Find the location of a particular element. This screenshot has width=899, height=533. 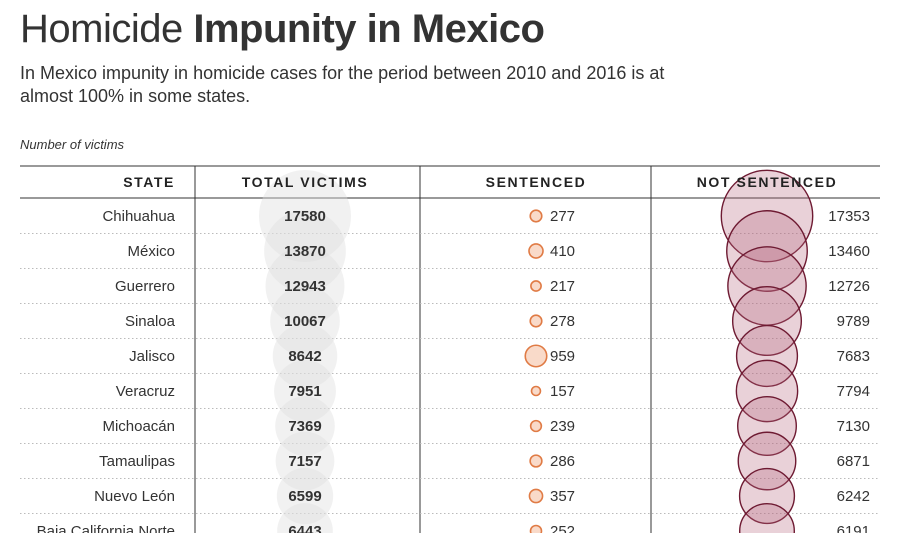

total-value: 7369 is located at coordinates (304, 426).